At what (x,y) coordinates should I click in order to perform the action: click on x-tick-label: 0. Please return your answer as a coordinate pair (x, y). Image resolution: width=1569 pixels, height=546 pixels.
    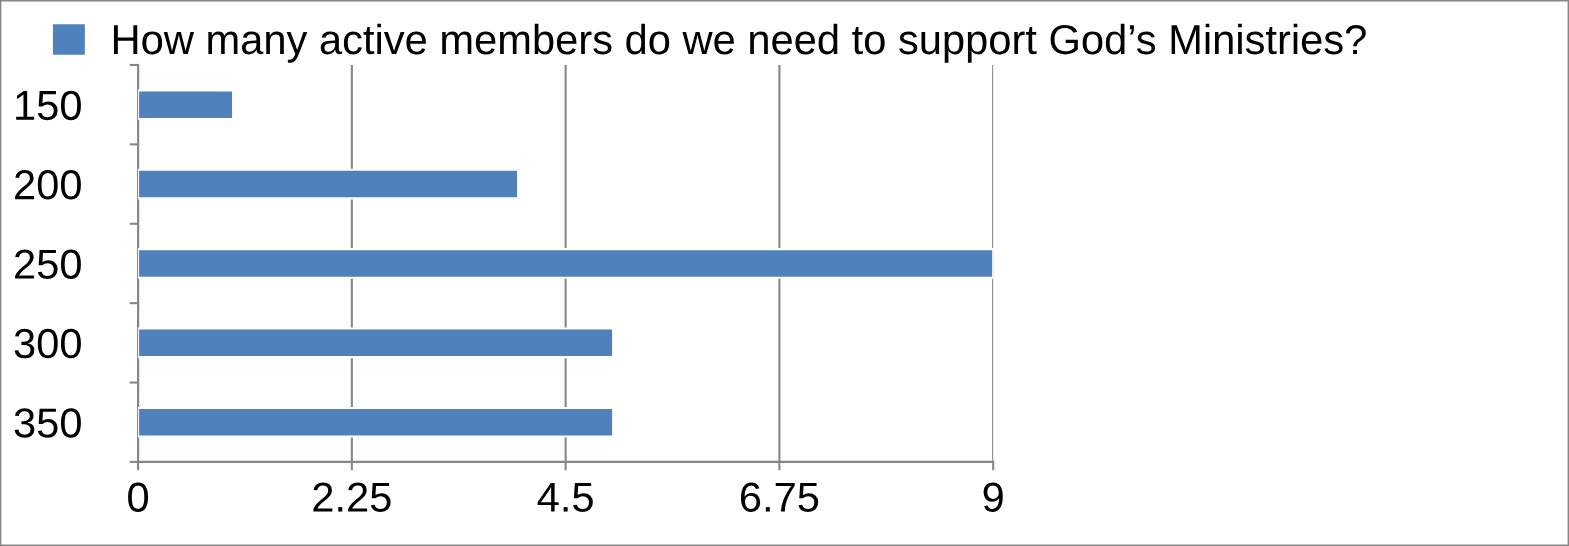
    Looking at the image, I should click on (138, 497).